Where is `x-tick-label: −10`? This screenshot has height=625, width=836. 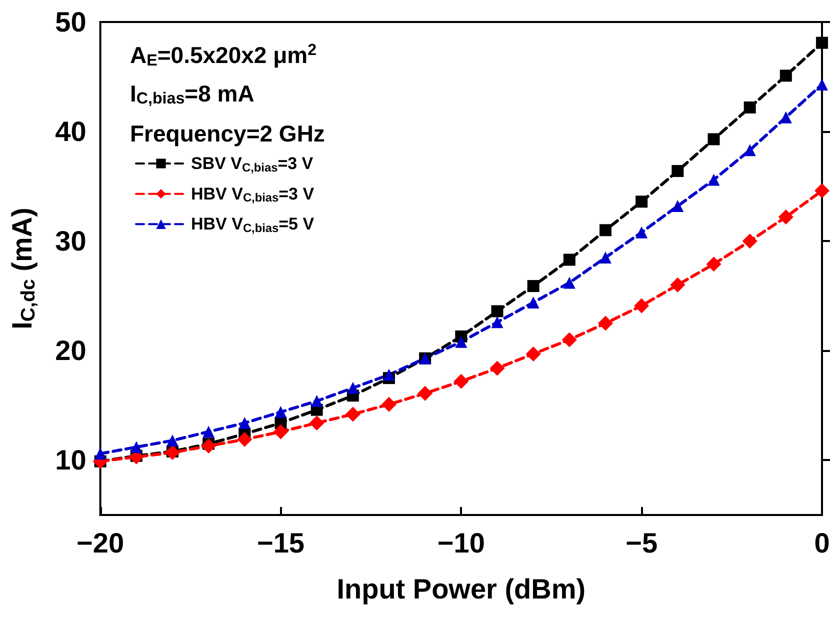
x-tick-label: −10 is located at coordinates (461, 543).